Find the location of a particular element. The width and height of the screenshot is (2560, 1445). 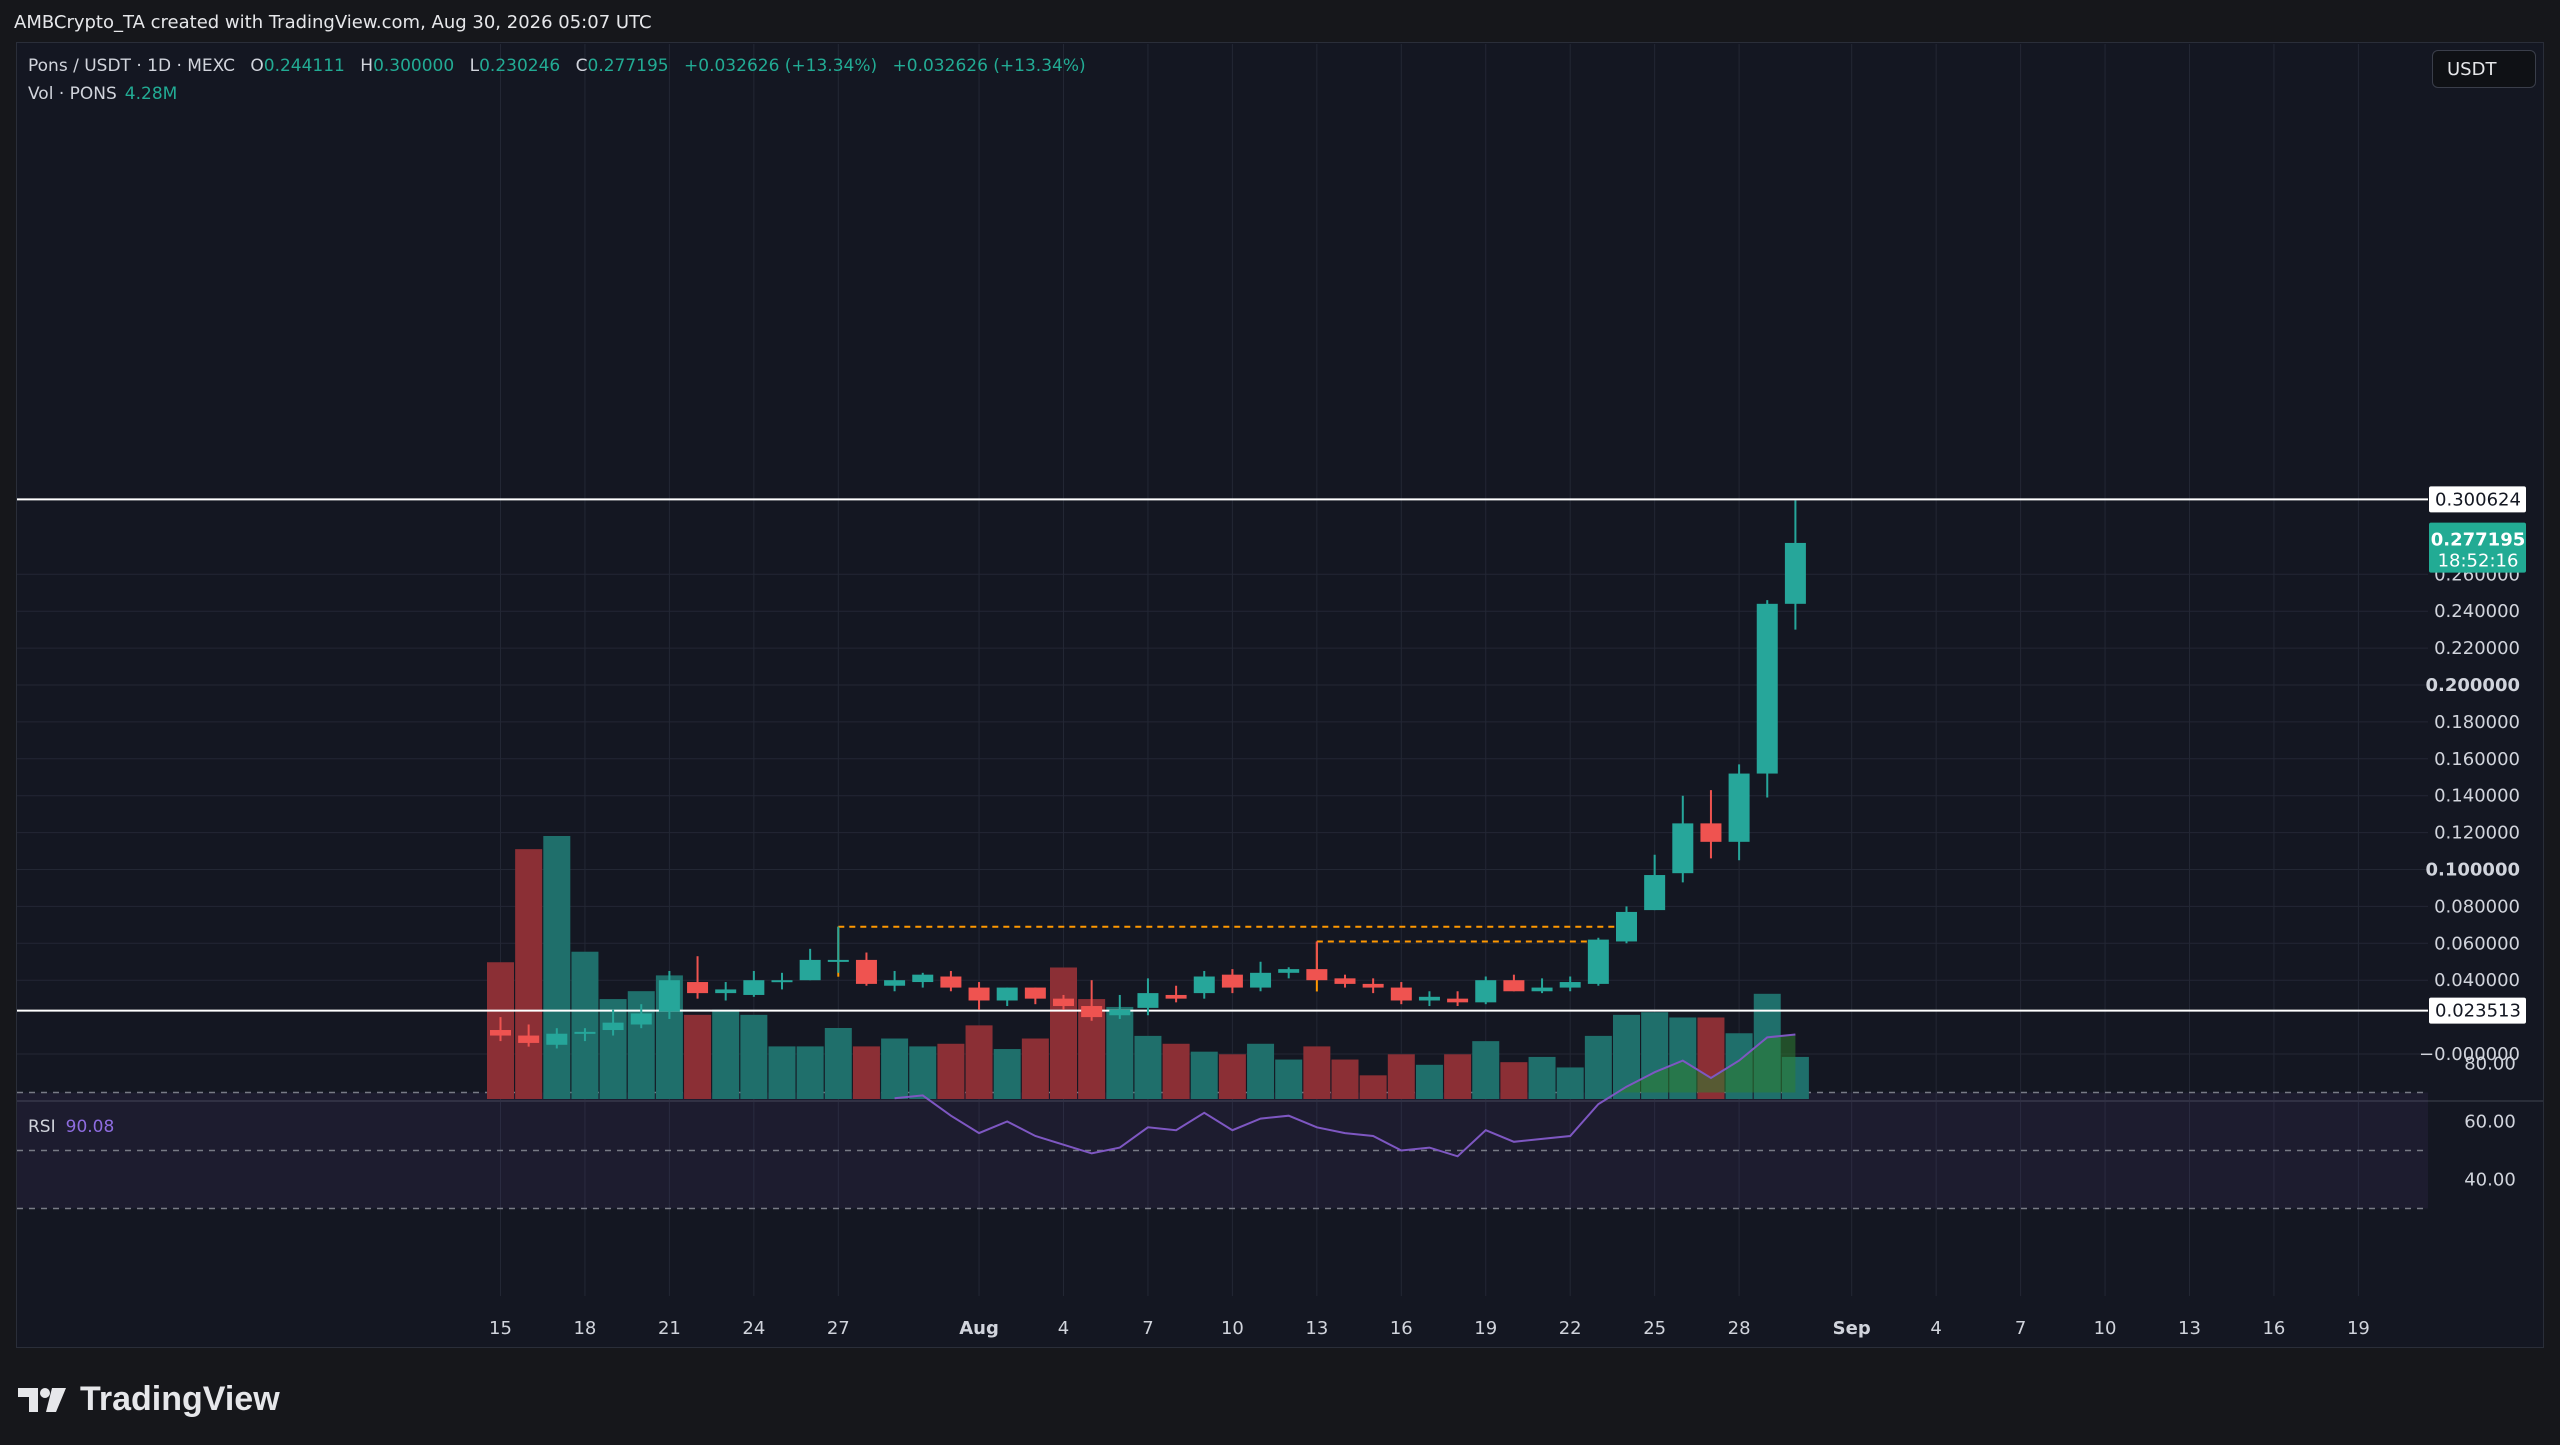

time-tick-label: 22 is located at coordinates (1570, 1328).